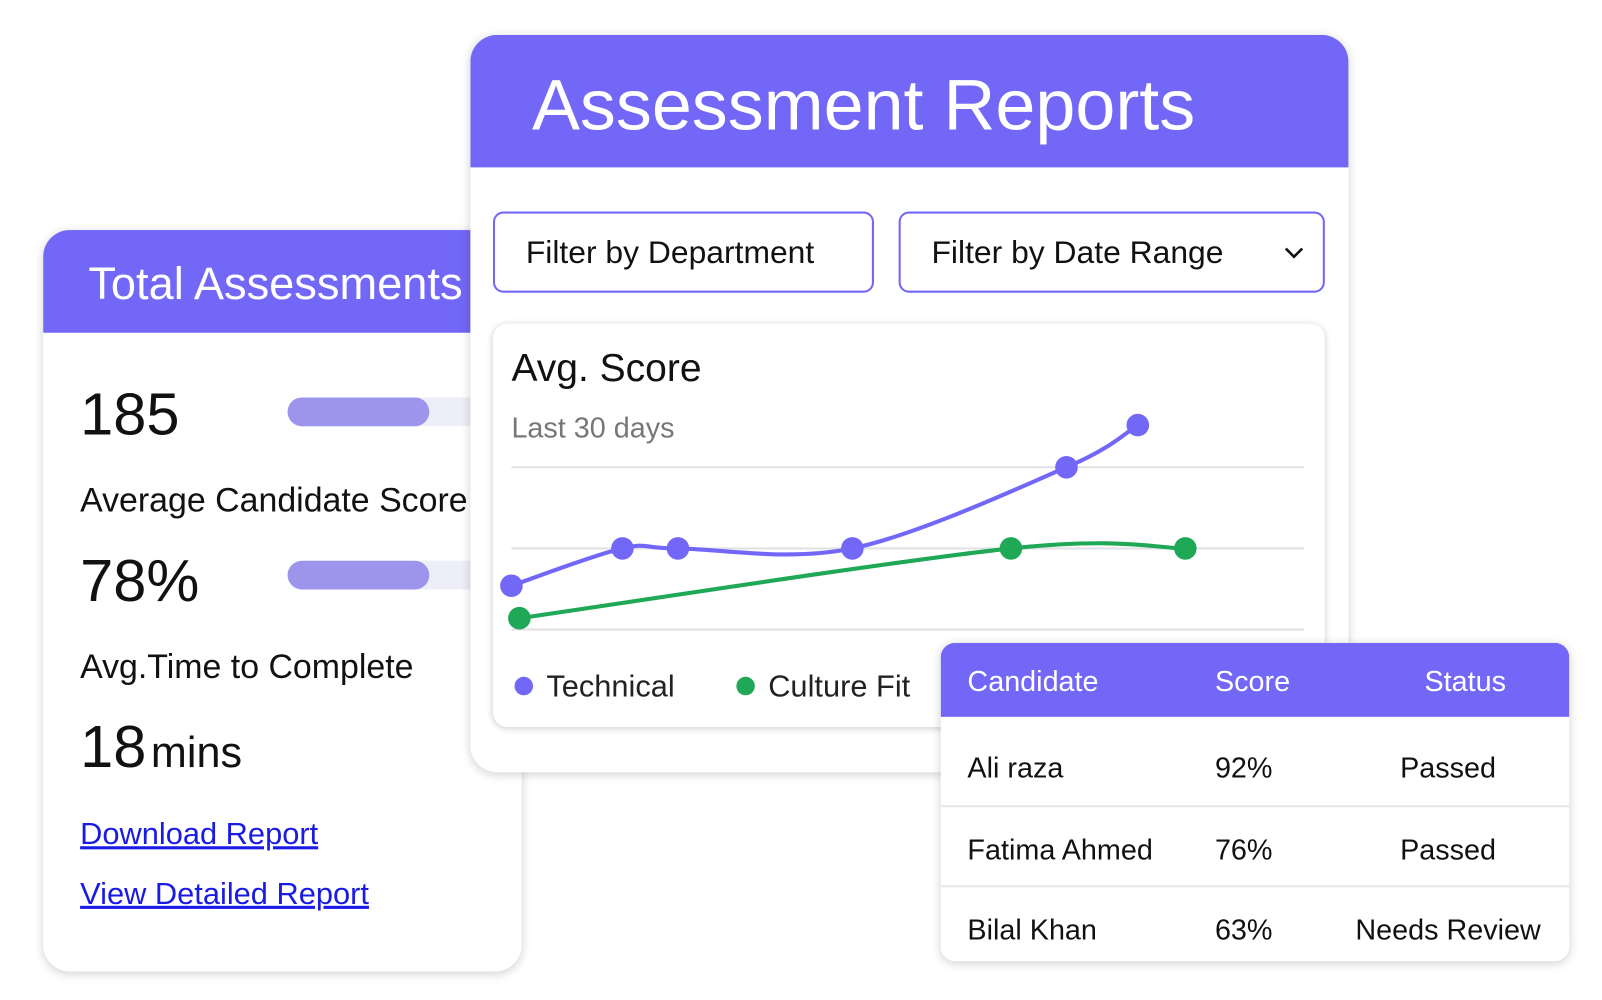  I want to click on filter-label: Filter by Date Range, so click(1077, 252).